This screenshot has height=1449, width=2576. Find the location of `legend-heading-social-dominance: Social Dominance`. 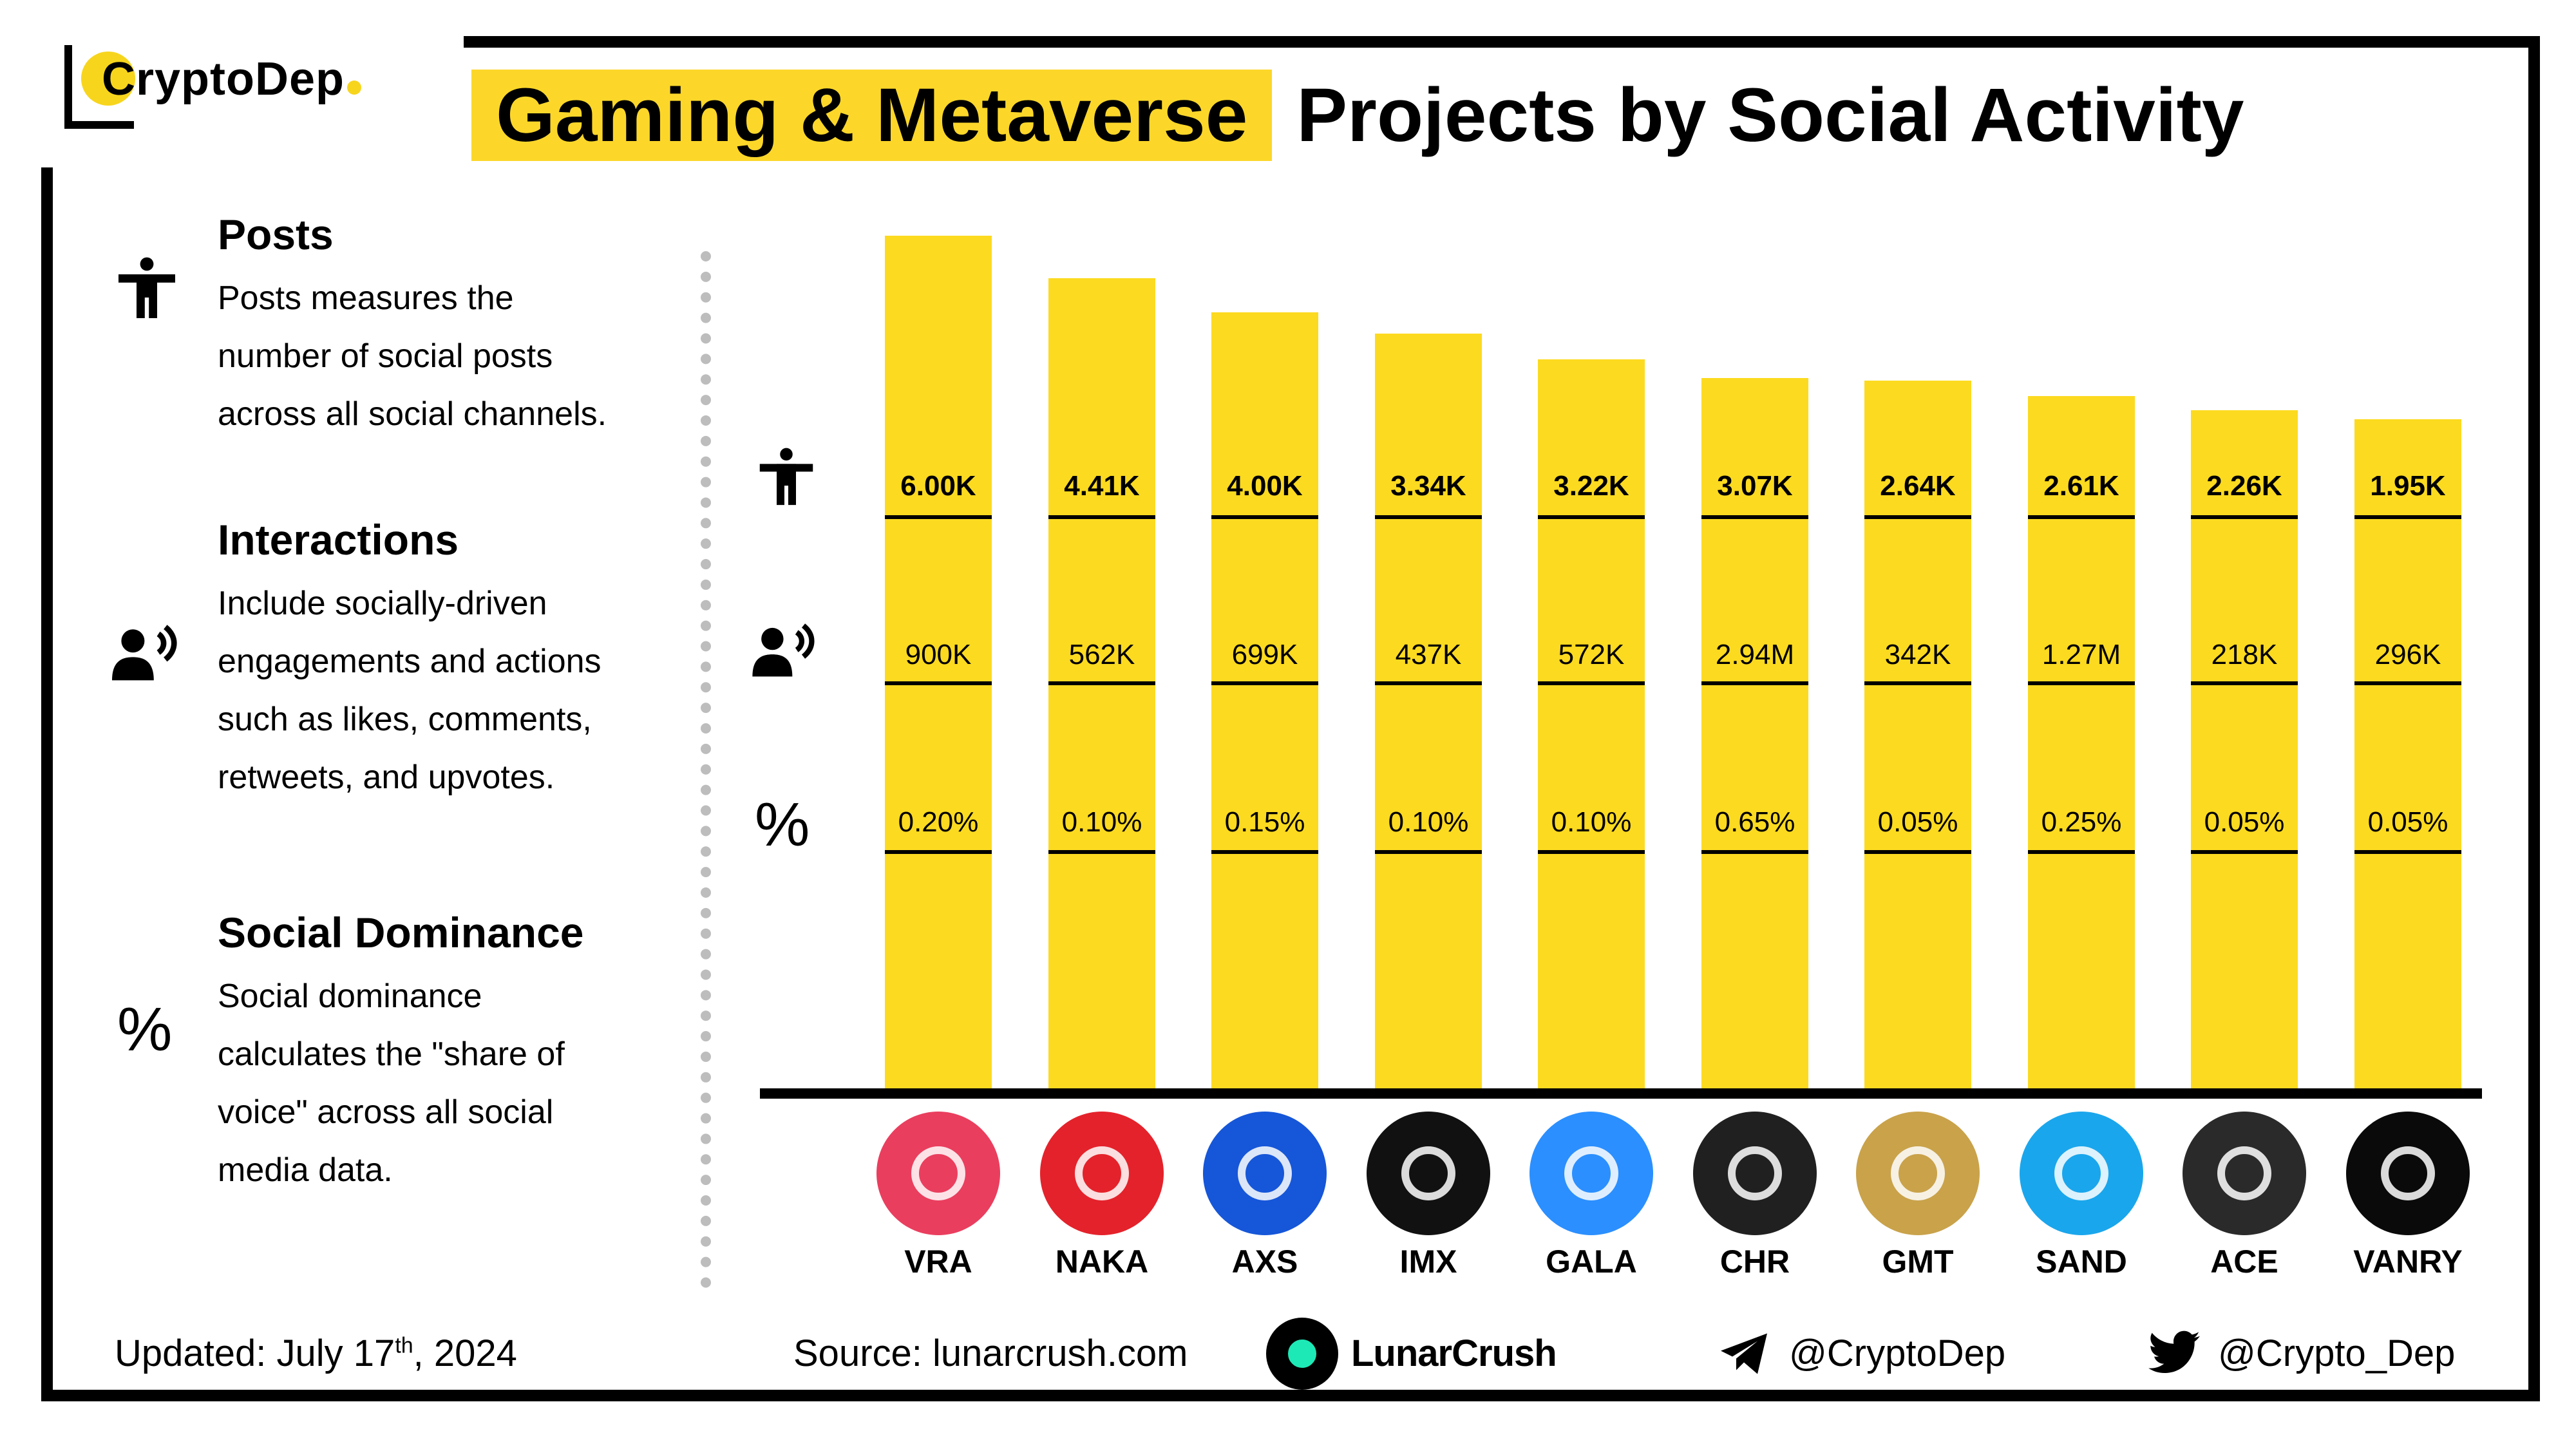

legend-heading-social-dominance: Social Dominance is located at coordinates (401, 933).